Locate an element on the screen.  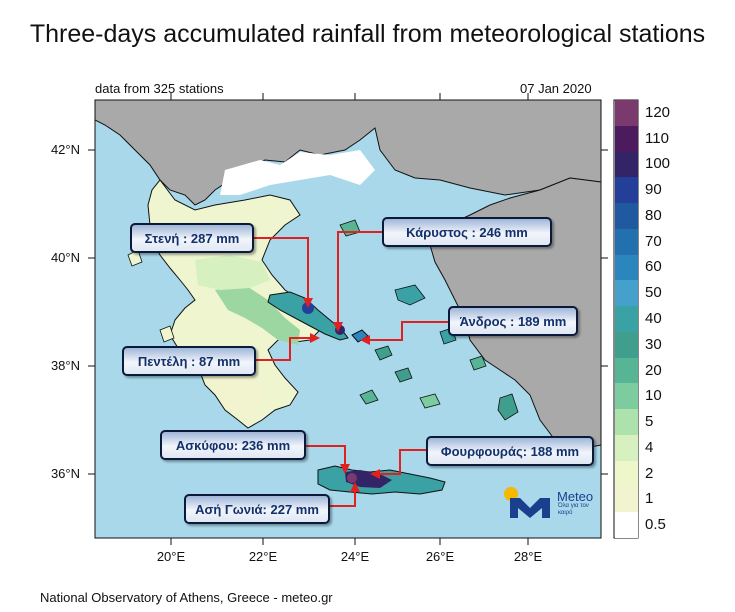
colorbar-label: 5 is located at coordinates (649, 422).